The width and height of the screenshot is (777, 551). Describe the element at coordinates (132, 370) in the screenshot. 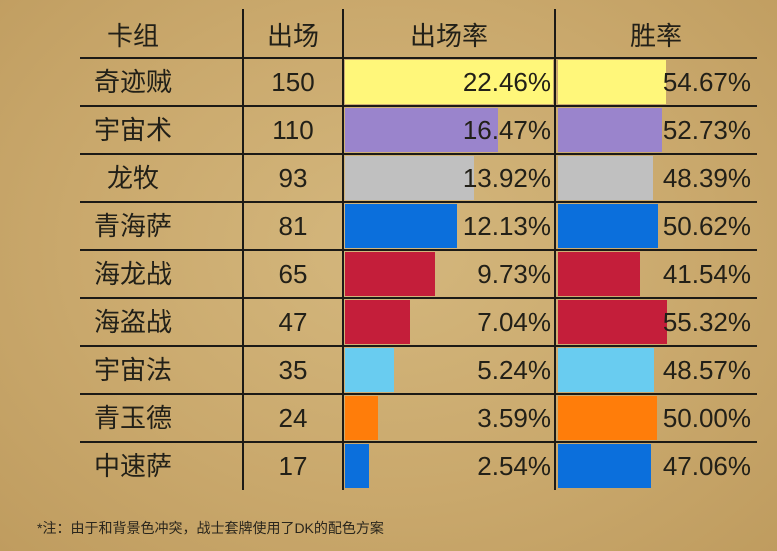

I see `deck-name: 宇宙法` at that location.